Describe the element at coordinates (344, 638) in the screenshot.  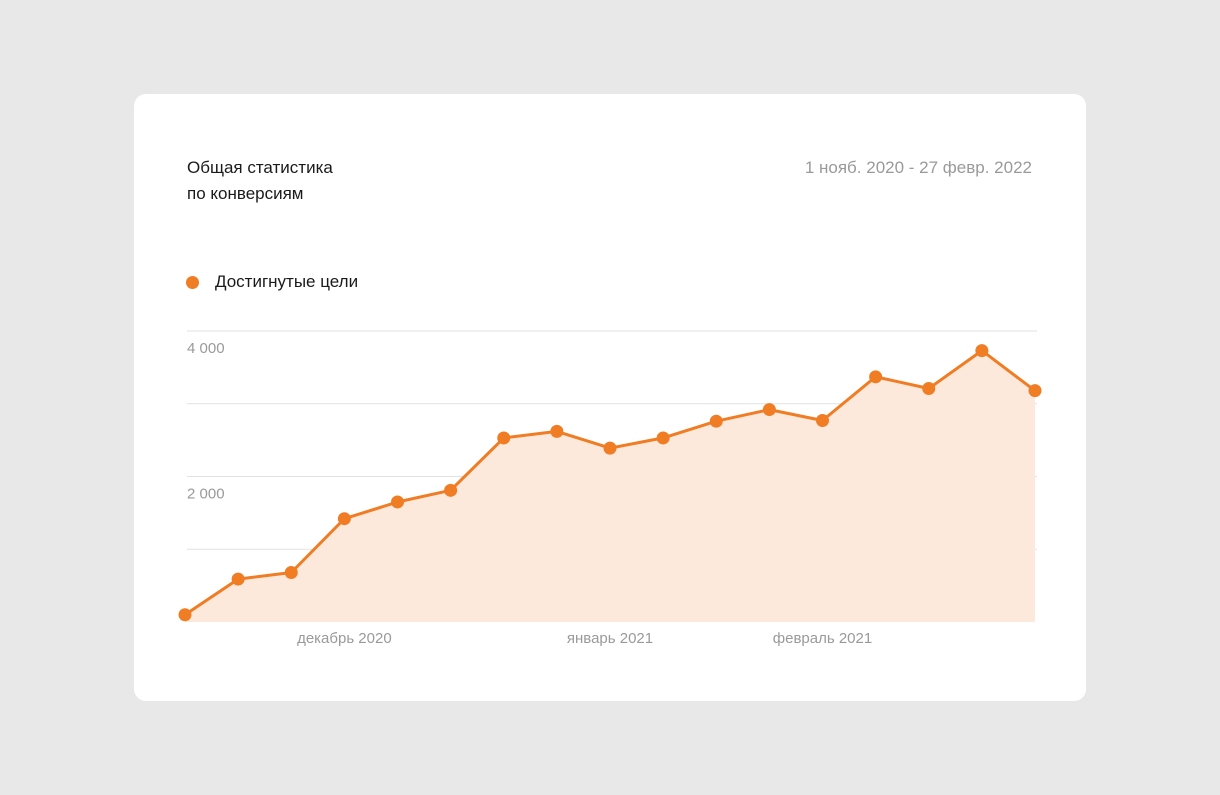
I see `x-tick-label: декабрь 2020` at that location.